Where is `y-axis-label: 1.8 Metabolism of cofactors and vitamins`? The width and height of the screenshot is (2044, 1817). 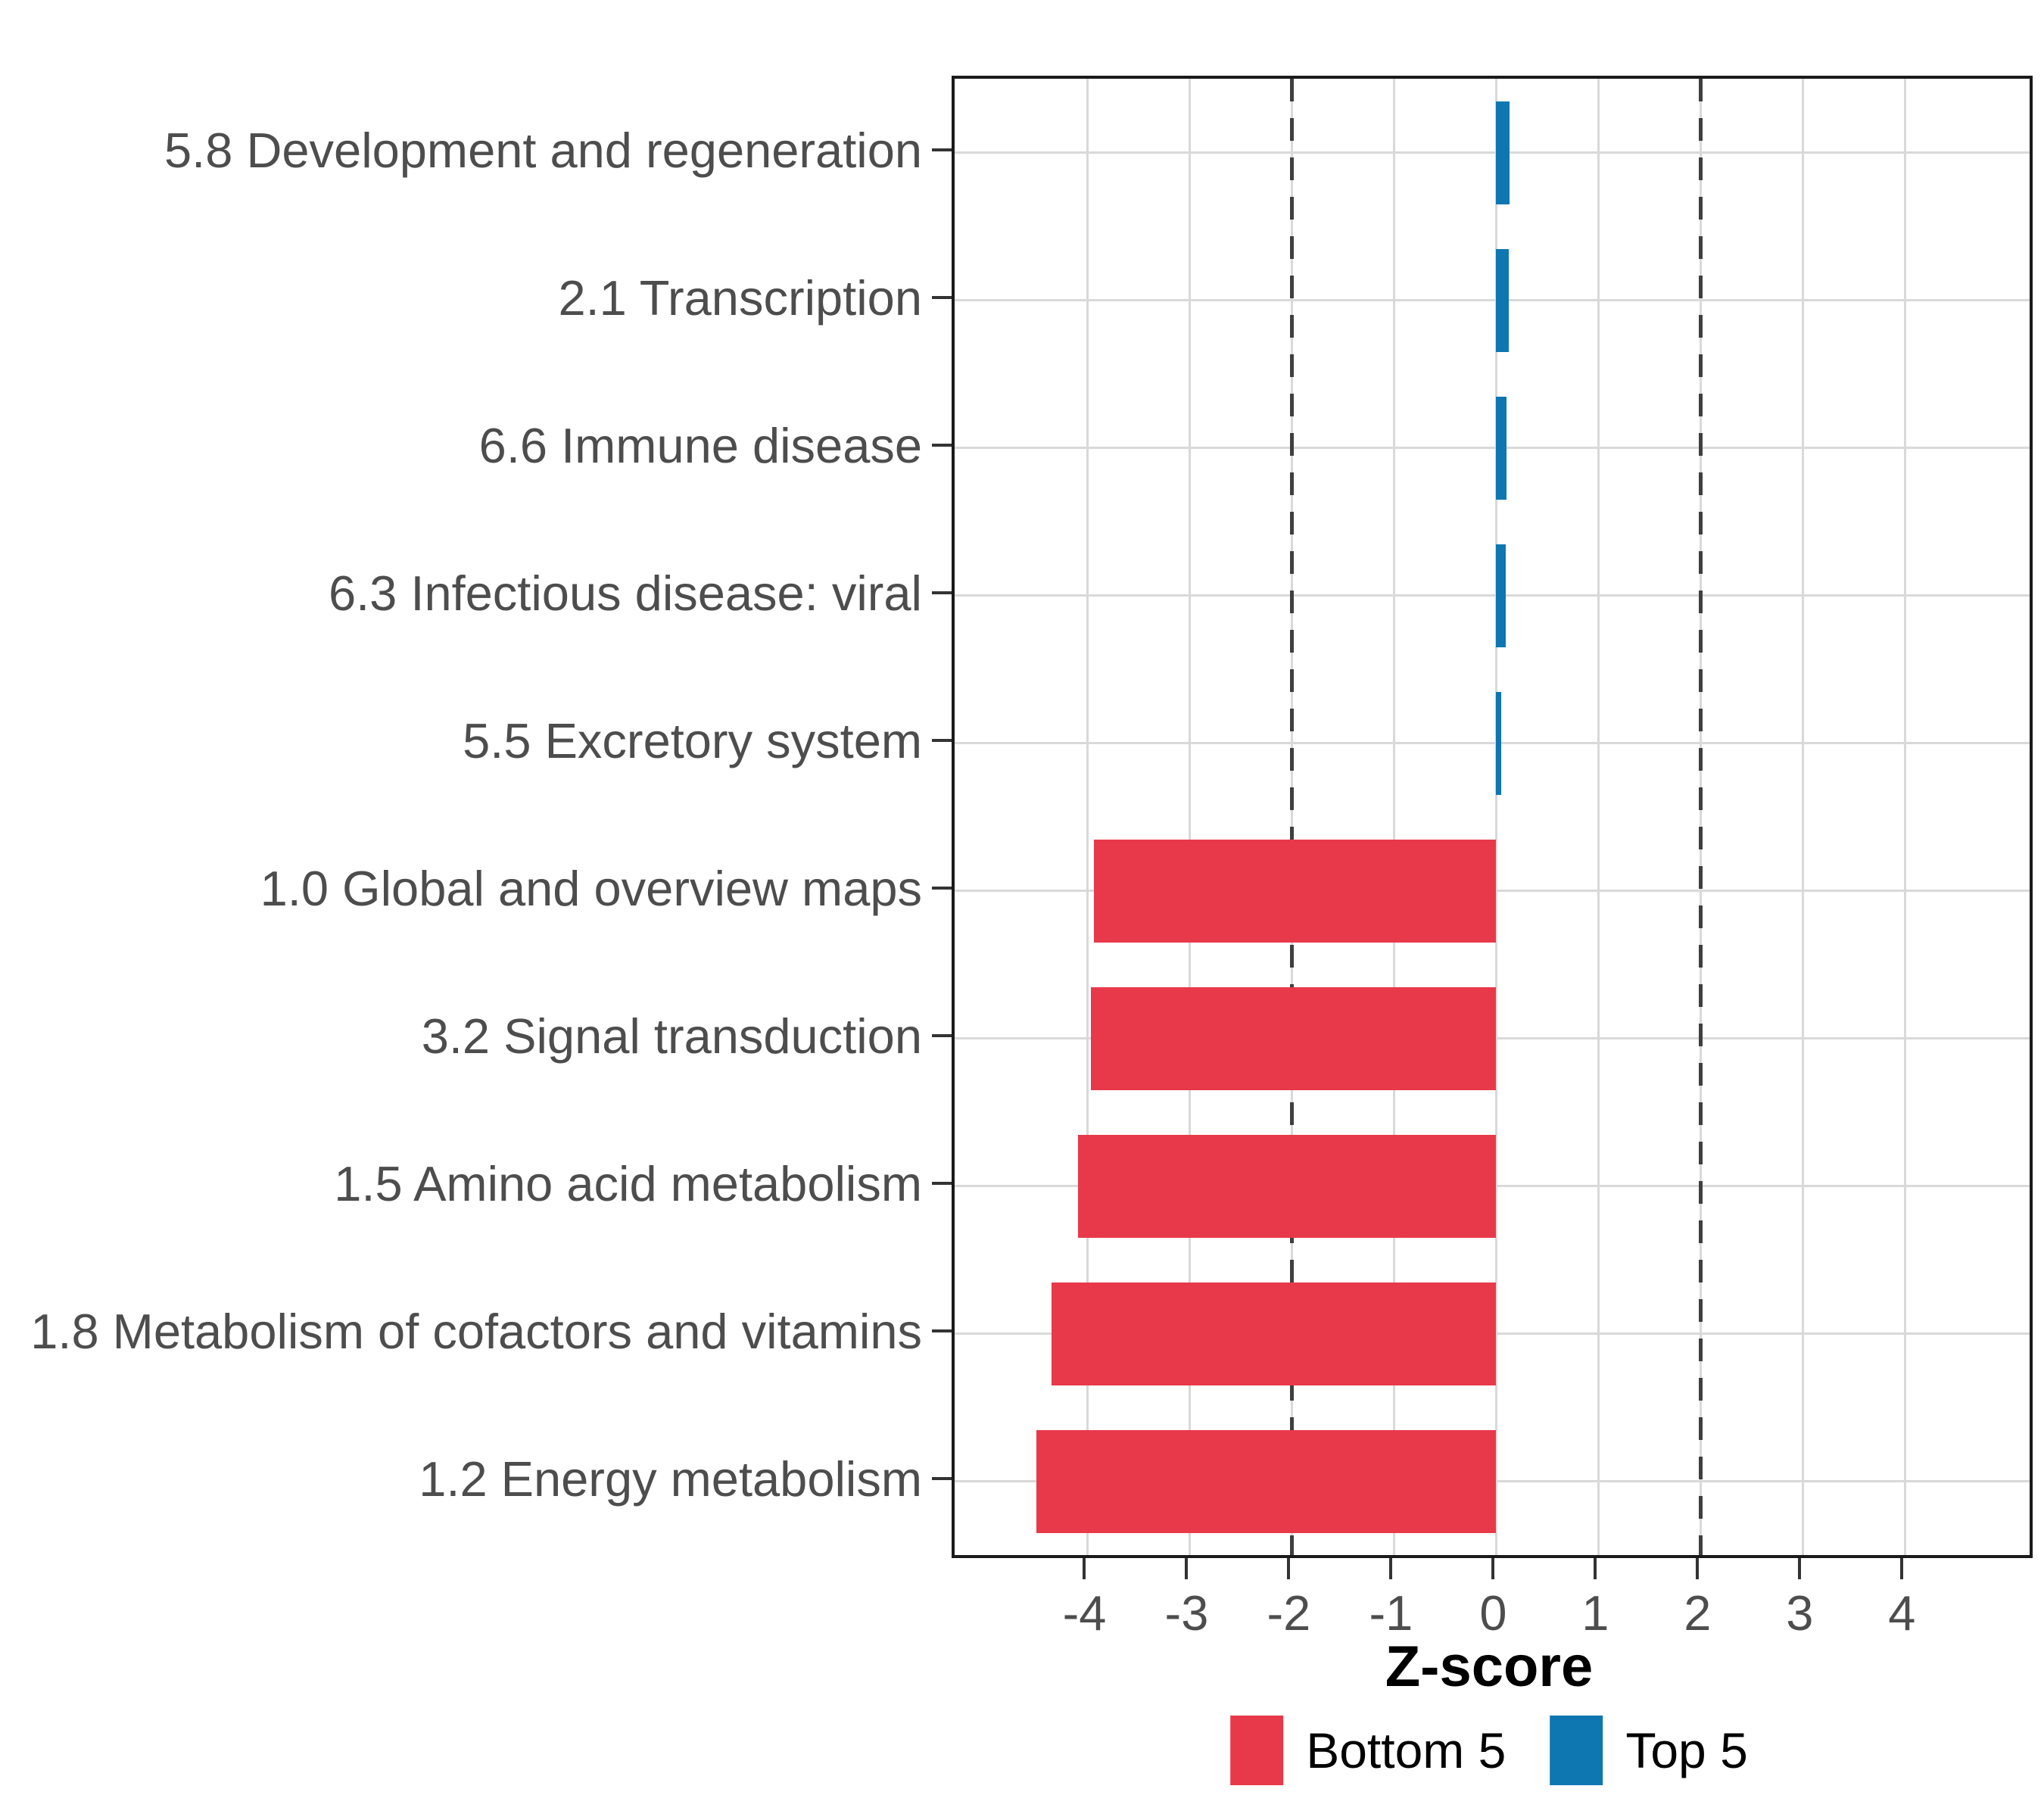 y-axis-label: 1.8 Metabolism of cofactors and vitamins is located at coordinates (476, 1331).